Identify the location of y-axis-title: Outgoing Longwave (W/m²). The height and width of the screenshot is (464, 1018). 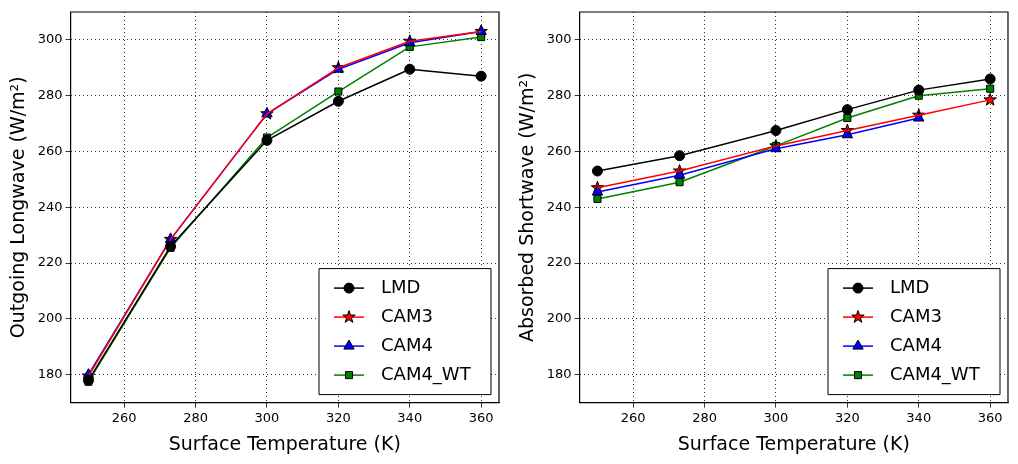
(17, 207).